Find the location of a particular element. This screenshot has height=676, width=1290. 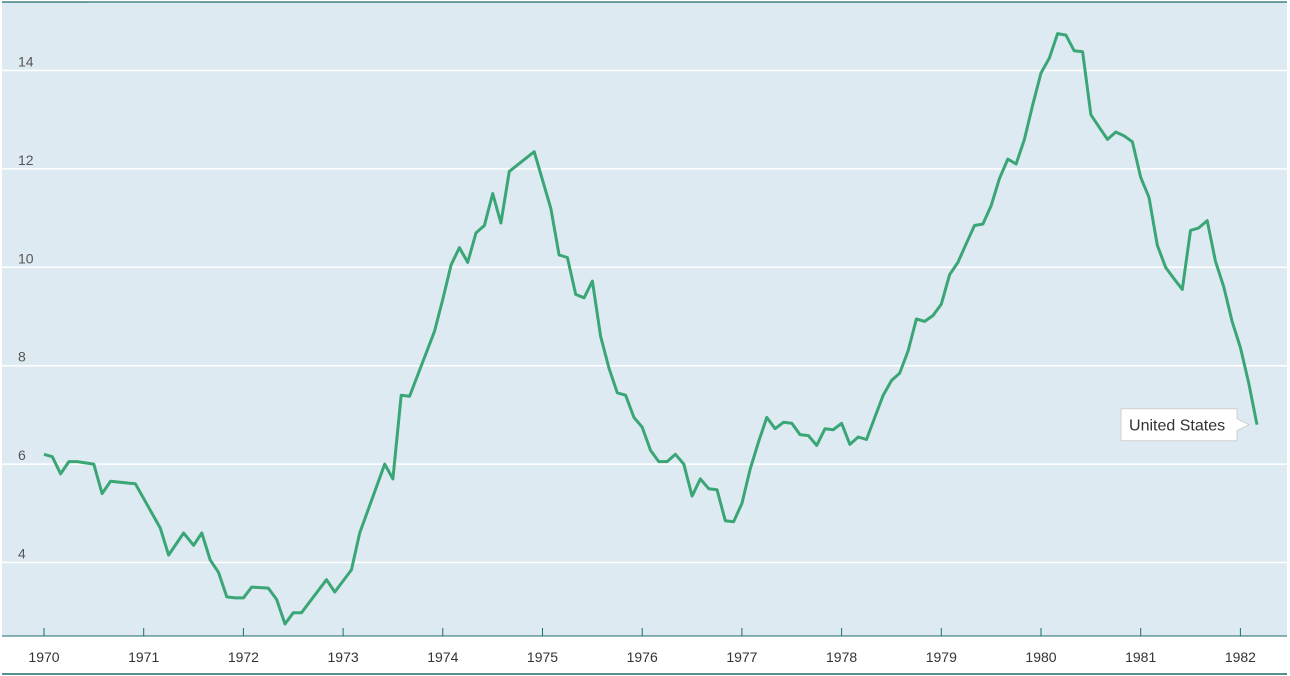

y-tick-label: 4 is located at coordinates (22, 554).